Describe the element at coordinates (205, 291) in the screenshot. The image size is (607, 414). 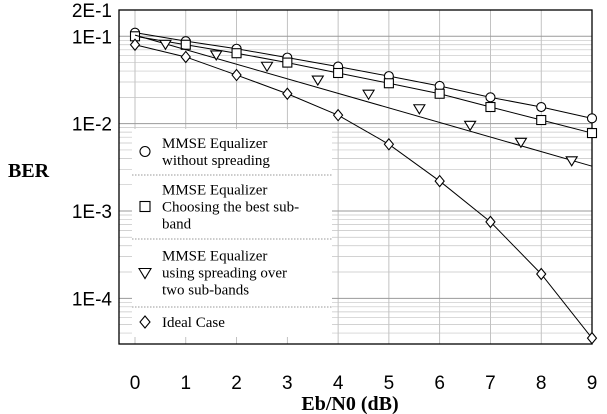
I see `legend-label: two sub-bands` at that location.